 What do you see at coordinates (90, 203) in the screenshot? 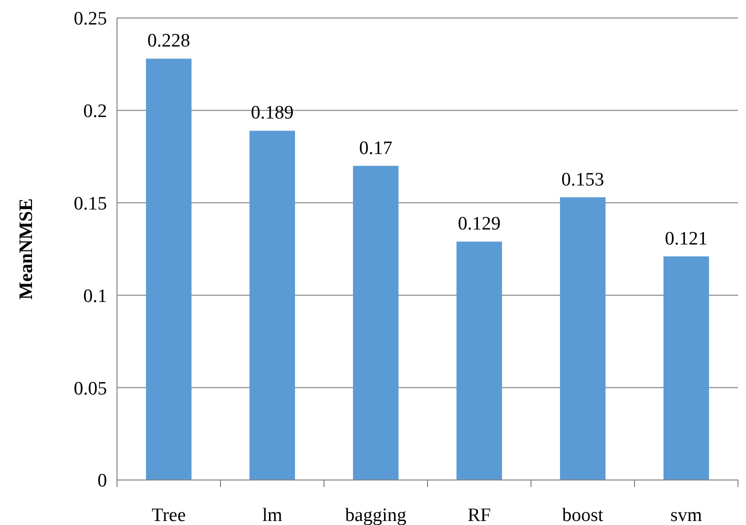
I see `y-tick-label: 0.15` at bounding box center [90, 203].